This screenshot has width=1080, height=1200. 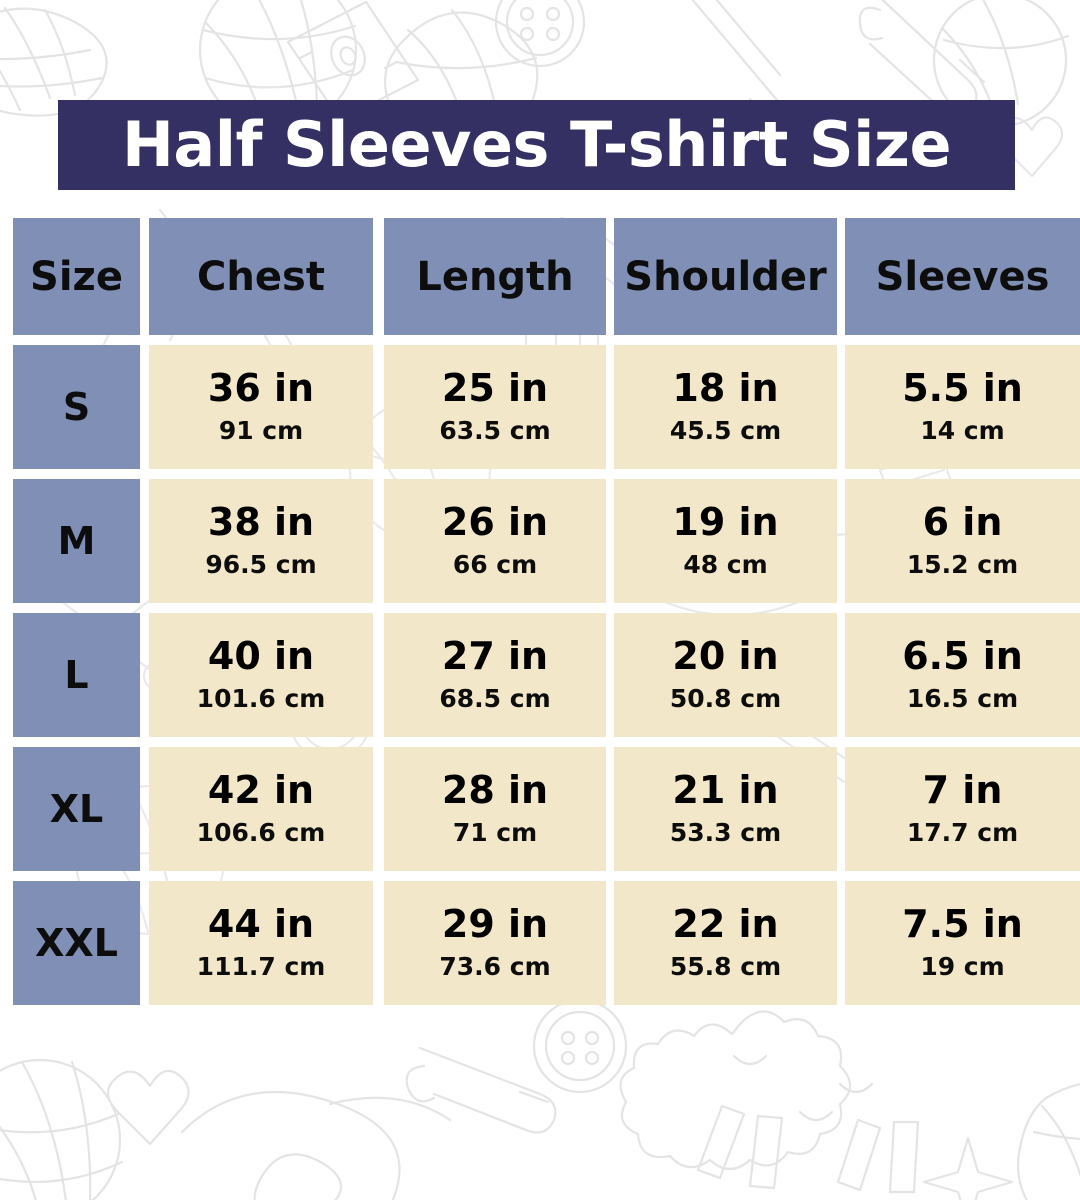 I want to click on size-label: S, so click(x=76, y=407).